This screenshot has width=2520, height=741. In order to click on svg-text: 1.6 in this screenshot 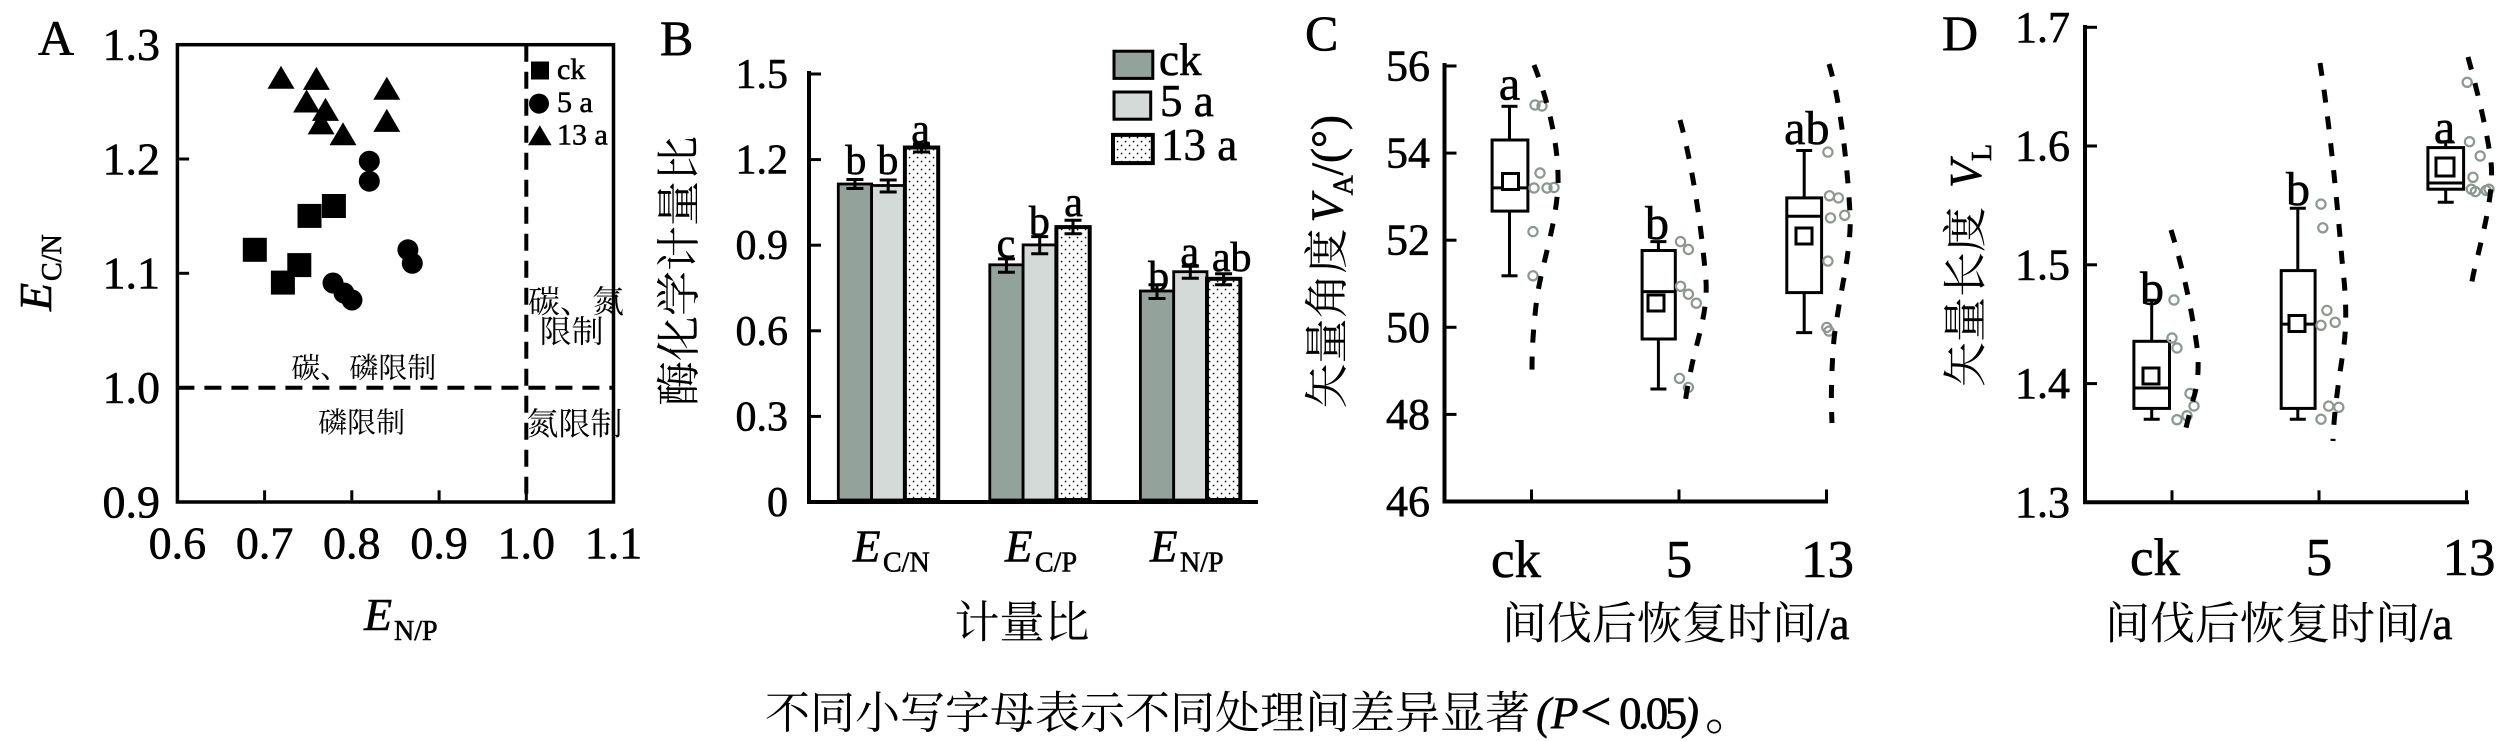, I will do `click(2042, 146)`.